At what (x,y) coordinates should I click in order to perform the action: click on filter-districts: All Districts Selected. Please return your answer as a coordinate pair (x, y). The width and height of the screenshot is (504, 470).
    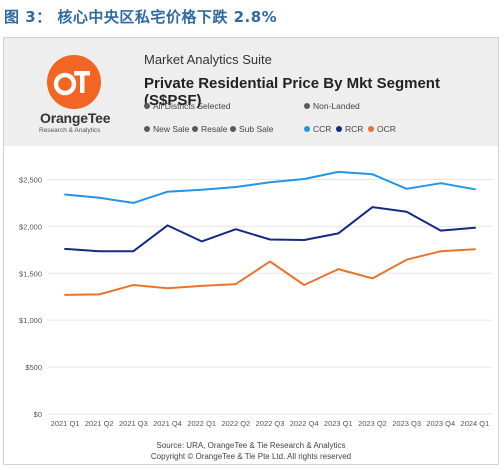
    Looking at the image, I should click on (187, 106).